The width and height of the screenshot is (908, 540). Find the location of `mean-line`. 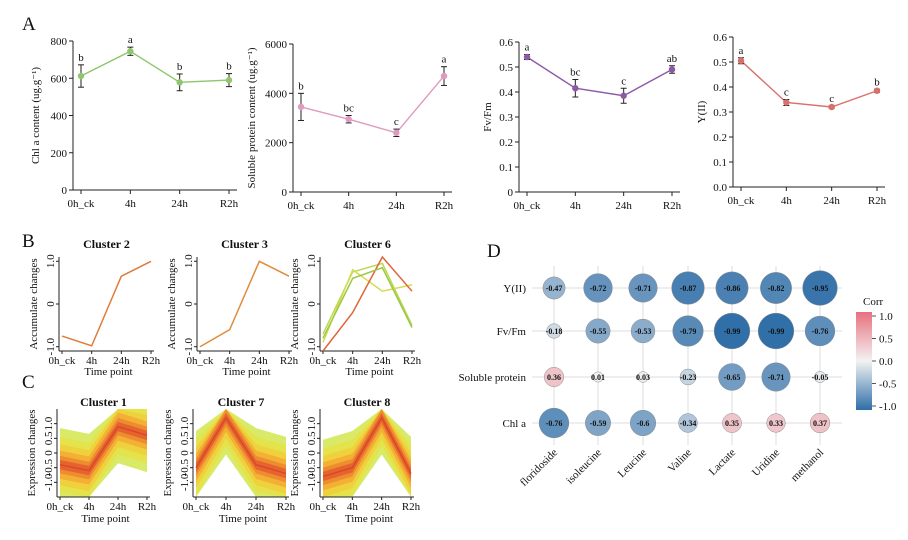

mean-line is located at coordinates (241, 445).